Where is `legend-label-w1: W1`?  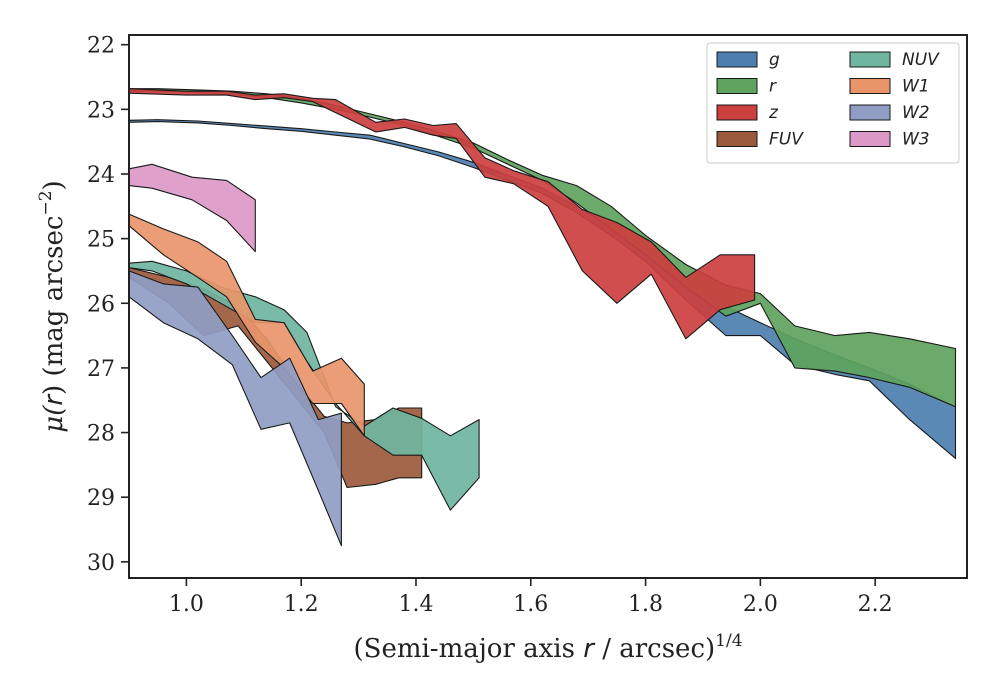
legend-label-w1: W1 is located at coordinates (916, 87).